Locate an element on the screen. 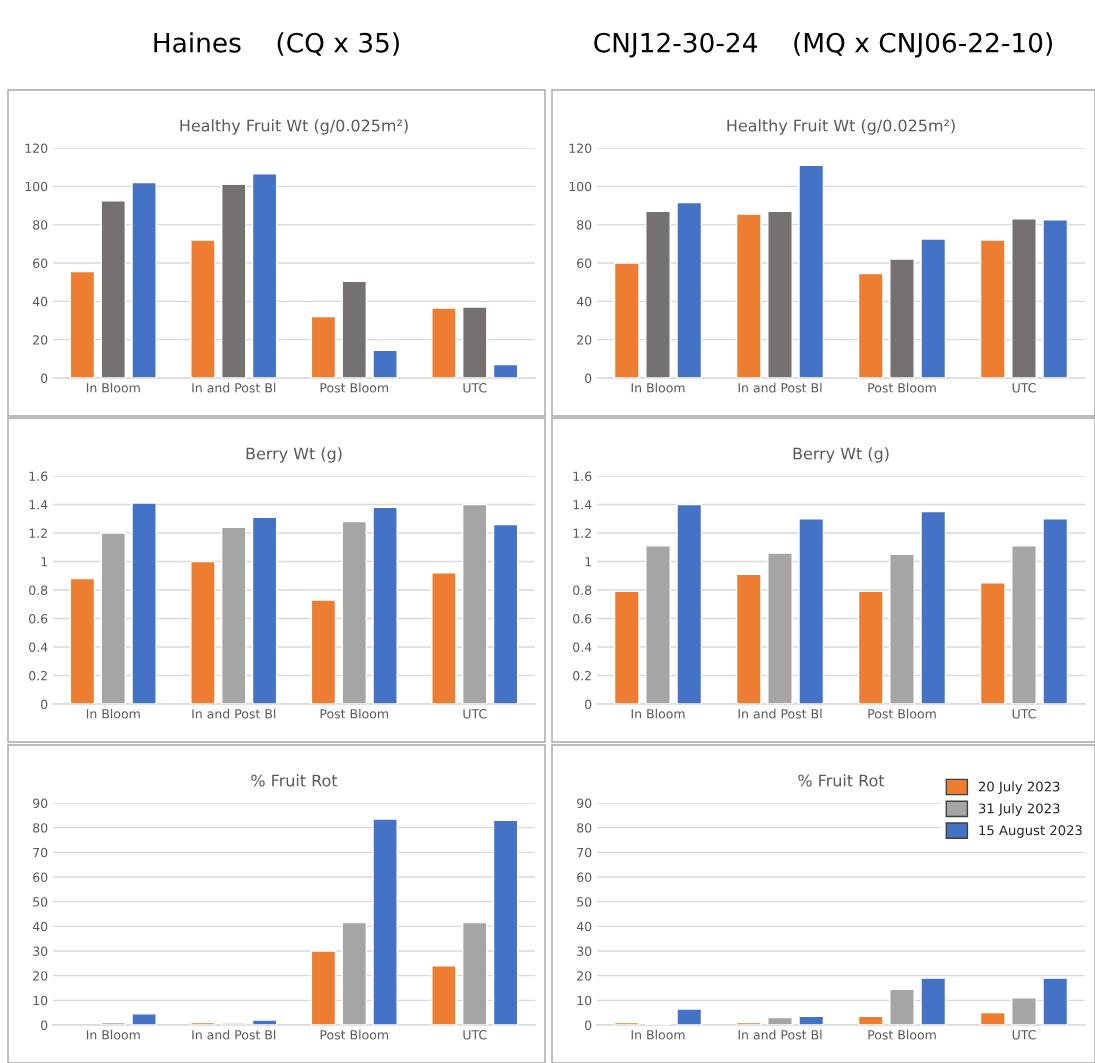 Image resolution: width=1095 pixels, height=1063 pixels. y-tick-label: 1.2 is located at coordinates (582, 533).